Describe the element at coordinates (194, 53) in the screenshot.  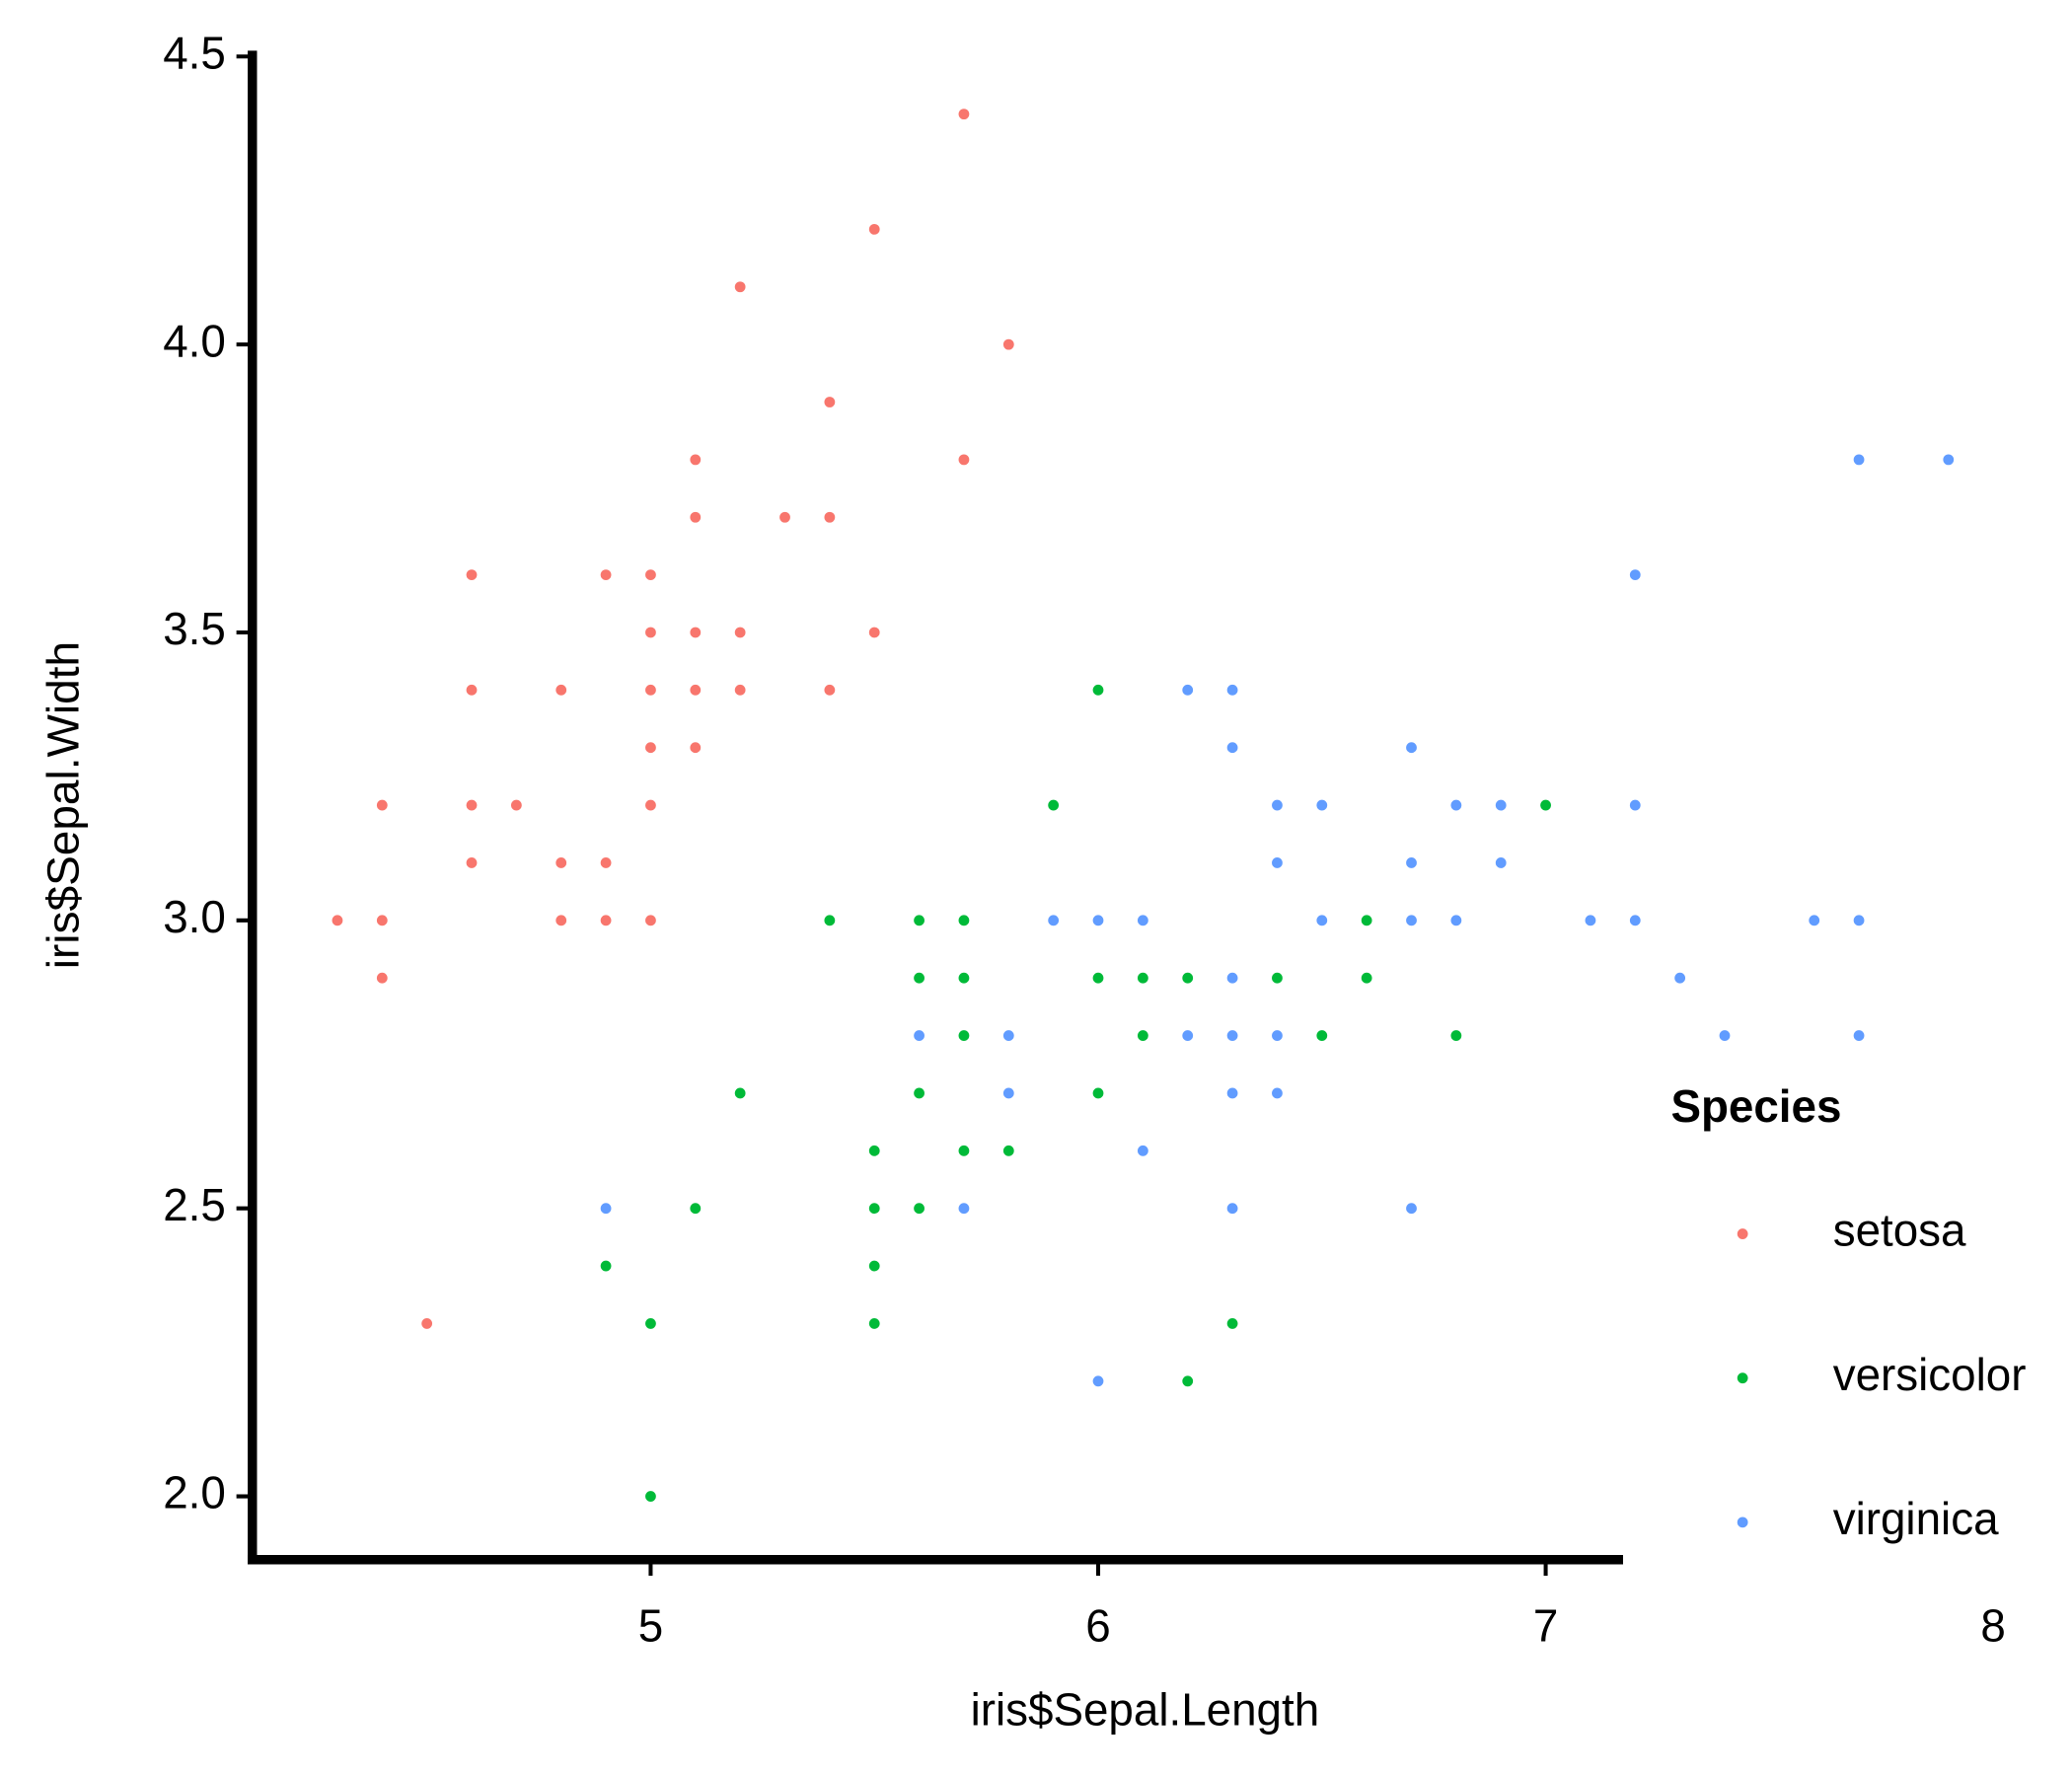
I see `y-tick-label: 4.5` at that location.